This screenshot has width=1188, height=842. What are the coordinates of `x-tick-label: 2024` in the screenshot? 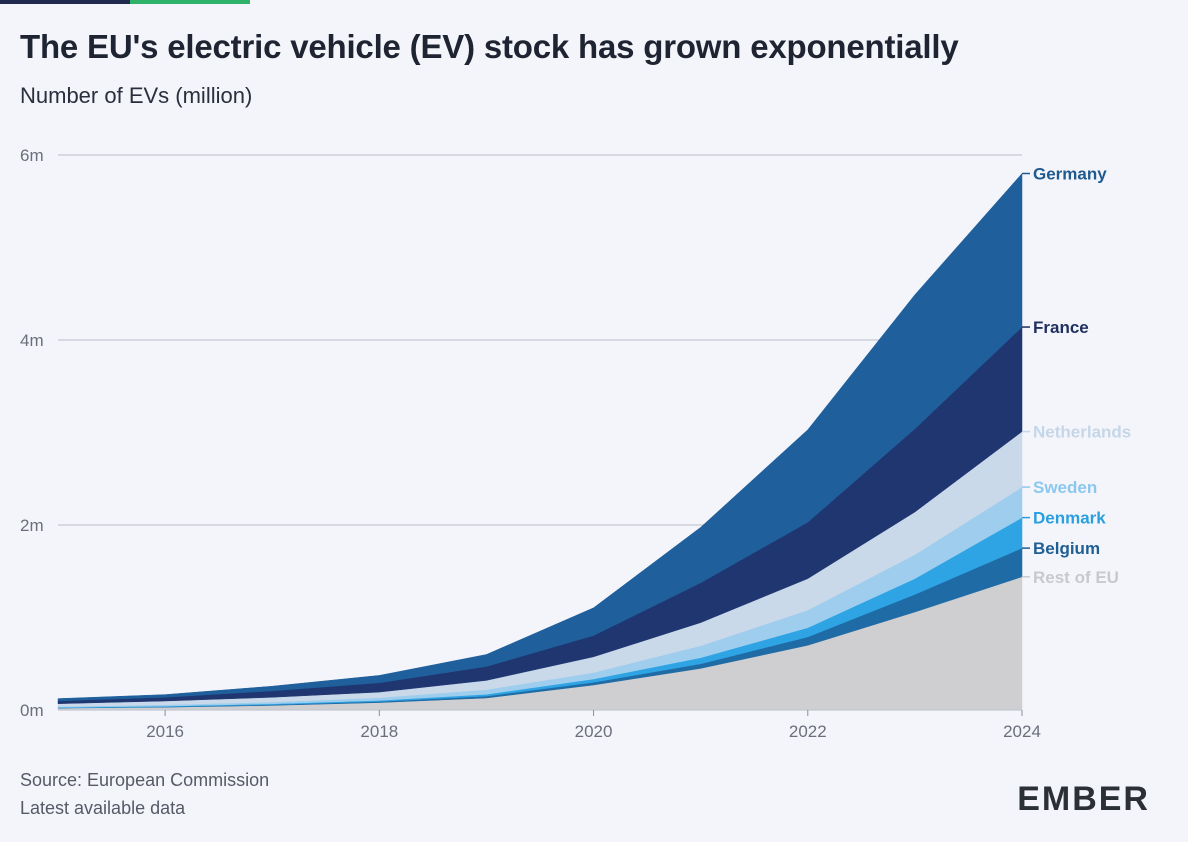 It's located at (1022, 731).